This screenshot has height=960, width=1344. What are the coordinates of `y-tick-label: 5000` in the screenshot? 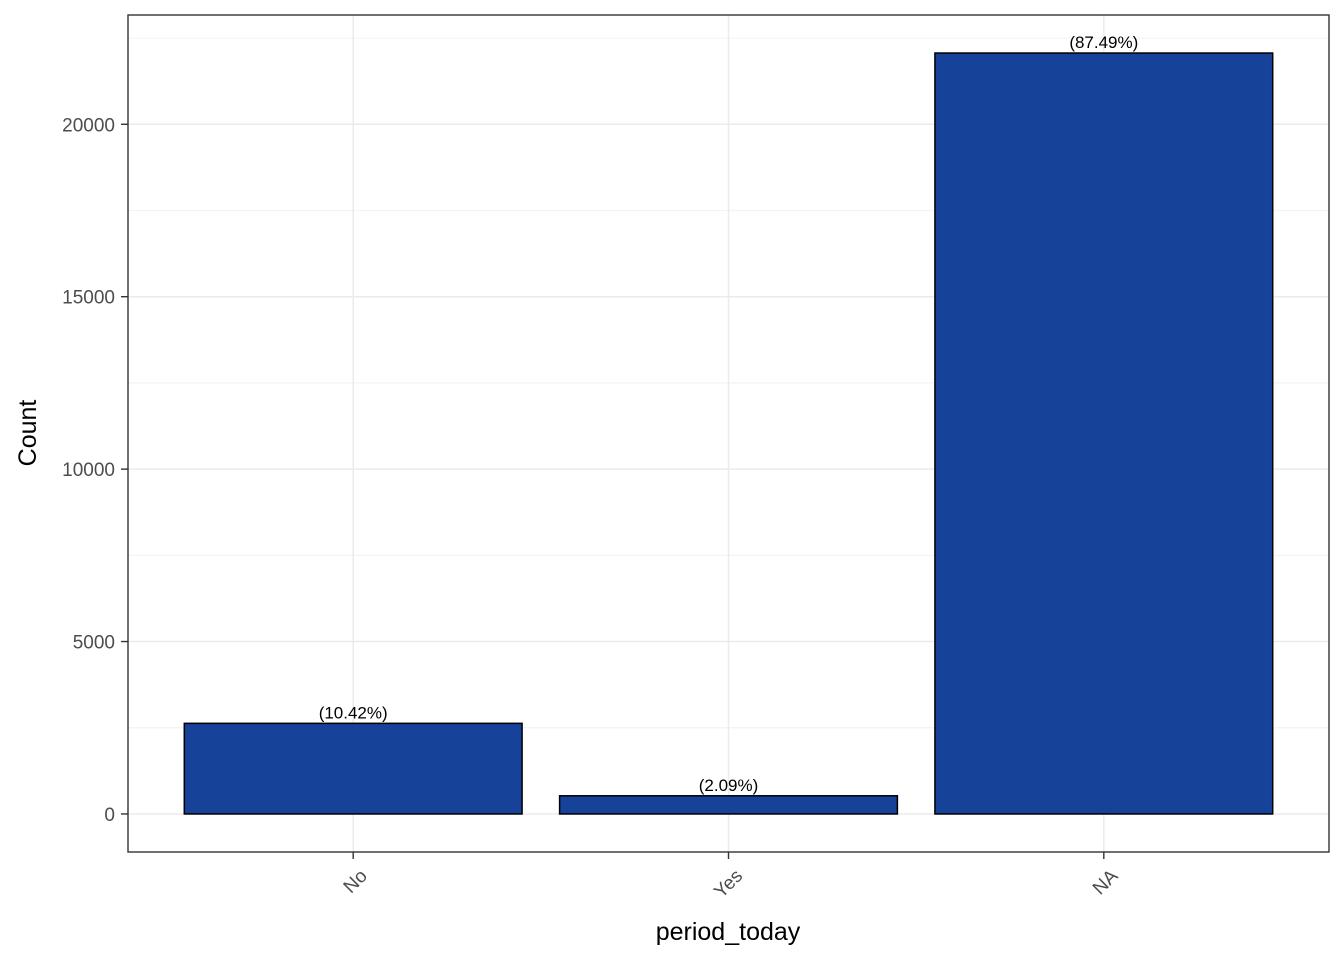 It's located at (94, 643).